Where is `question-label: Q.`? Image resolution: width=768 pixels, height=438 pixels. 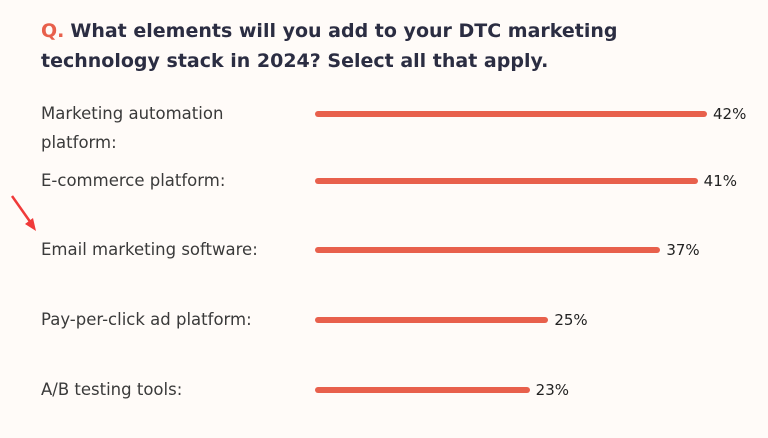
question-label: Q. is located at coordinates (53, 31).